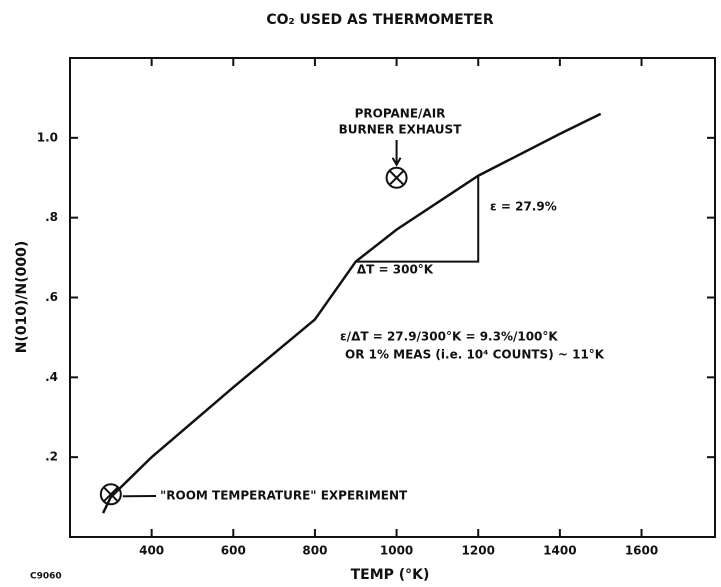 This screenshot has height=587, width=721. What do you see at coordinates (475, 355) in the screenshot?
I see `annotation: OR 1% MEAS (i.e. 10⁴ COUNTS) ~ 11°K` at bounding box center [475, 355].